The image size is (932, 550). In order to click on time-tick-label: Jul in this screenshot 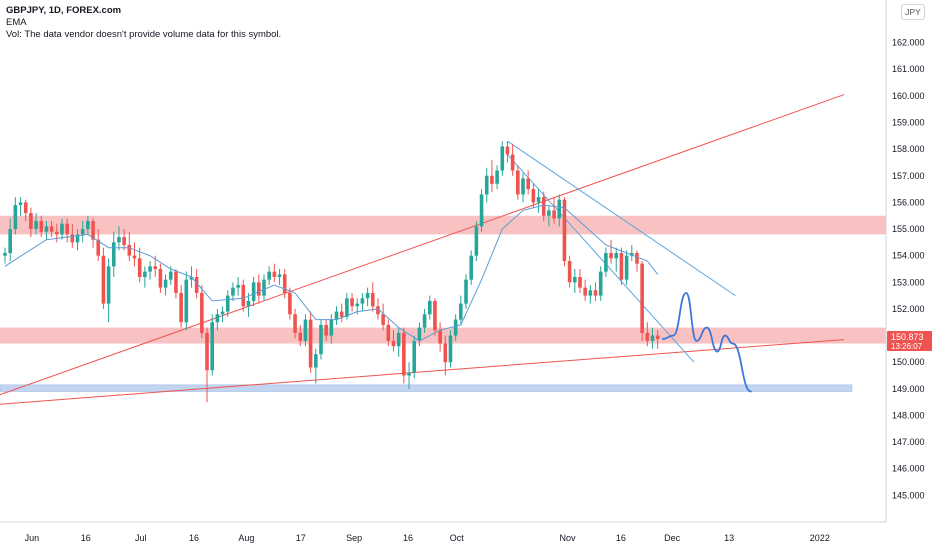, I will do `click(141, 538)`.